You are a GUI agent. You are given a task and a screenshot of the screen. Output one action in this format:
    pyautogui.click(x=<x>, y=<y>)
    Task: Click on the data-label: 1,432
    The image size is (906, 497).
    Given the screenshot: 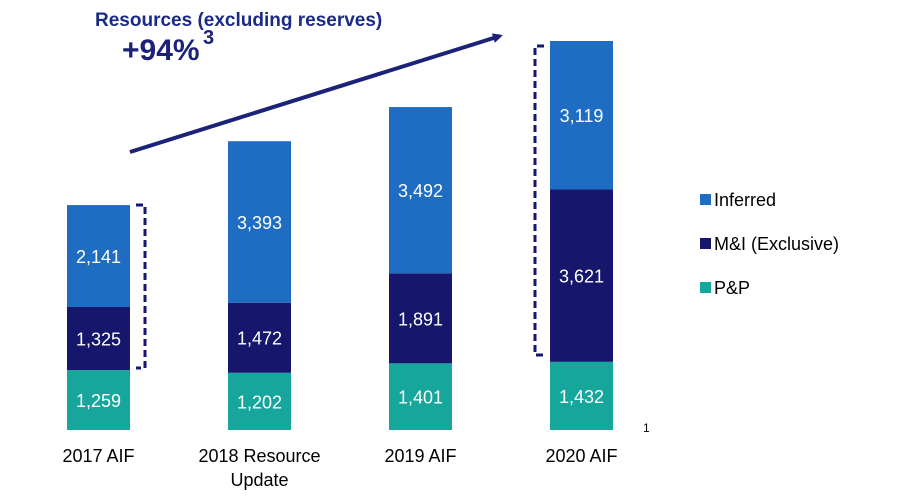 What is the action you would take?
    pyautogui.click(x=581, y=397)
    